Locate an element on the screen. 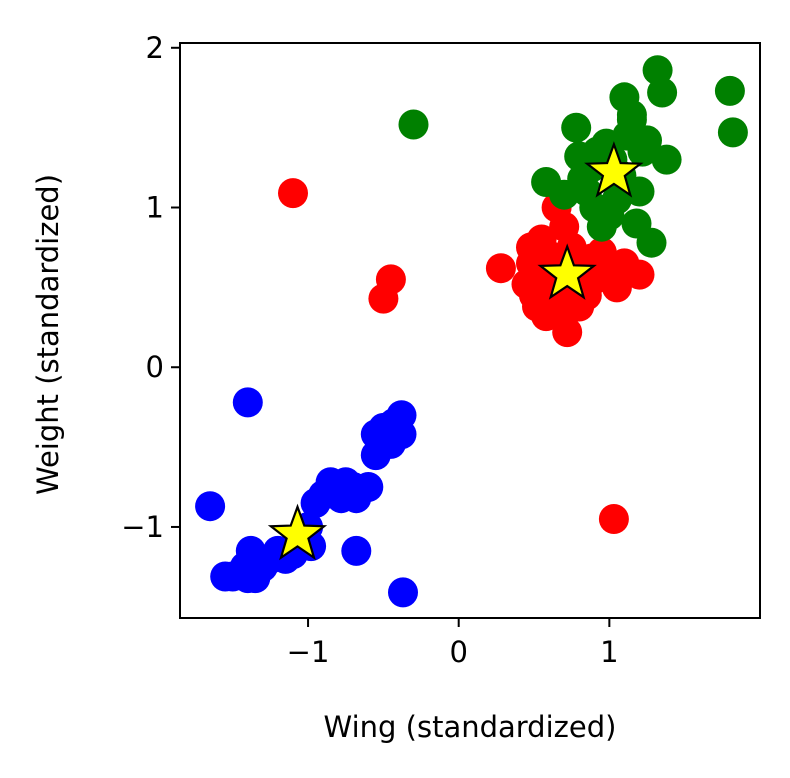 The image size is (790, 778). y-tick-label: 2 is located at coordinates (155, 48).